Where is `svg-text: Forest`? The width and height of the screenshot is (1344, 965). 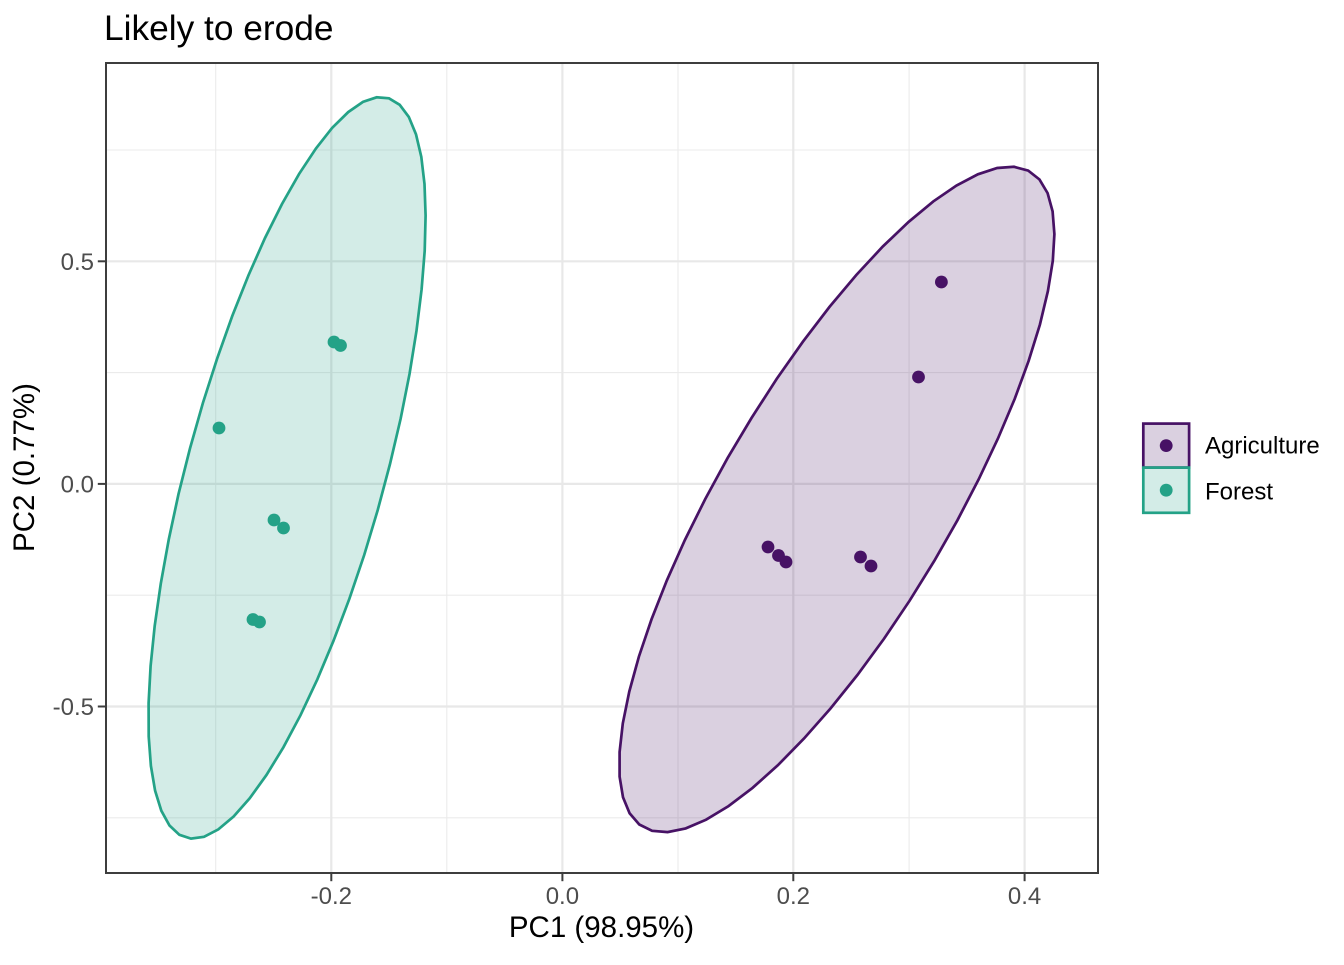 svg-text: Forest is located at coordinates (1239, 492).